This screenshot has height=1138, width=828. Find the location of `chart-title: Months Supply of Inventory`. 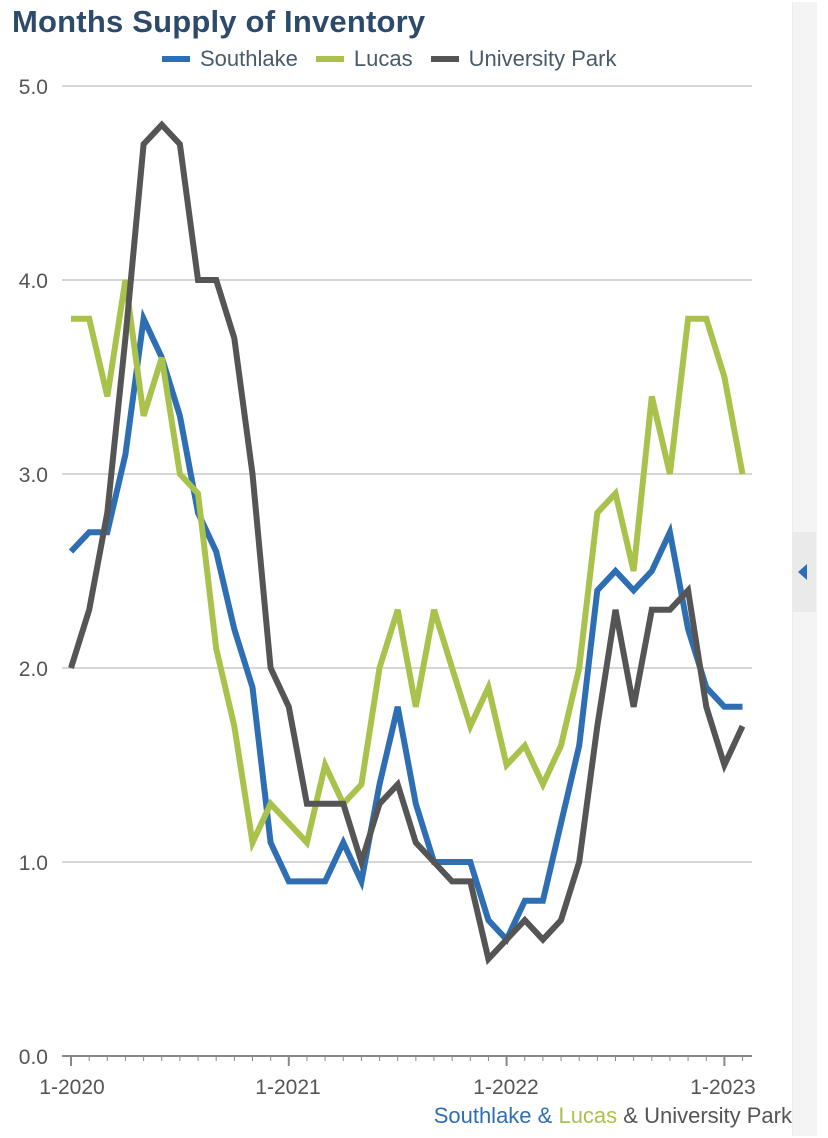

chart-title: Months Supply of Inventory is located at coordinates (219, 21).